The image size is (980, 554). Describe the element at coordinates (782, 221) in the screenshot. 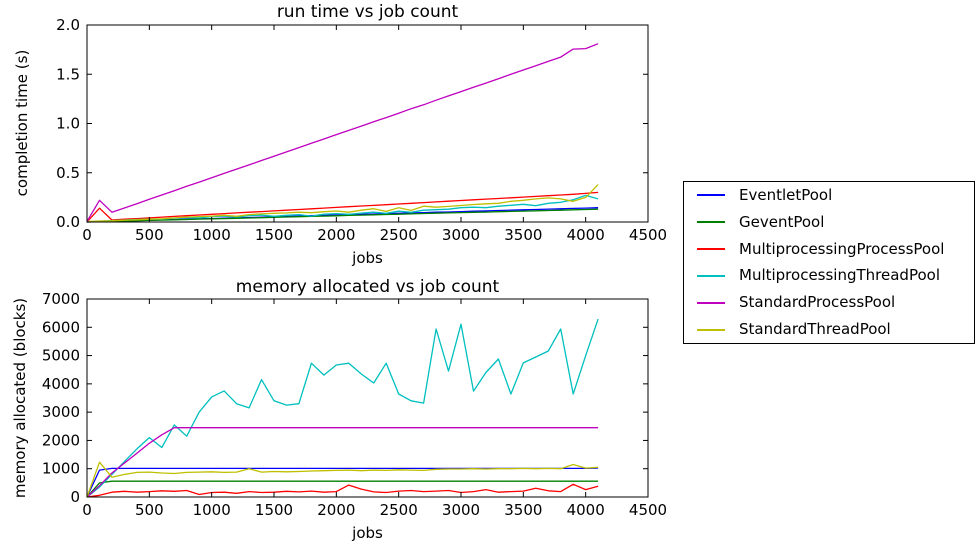

I see `legend-label: GeventPool` at that location.